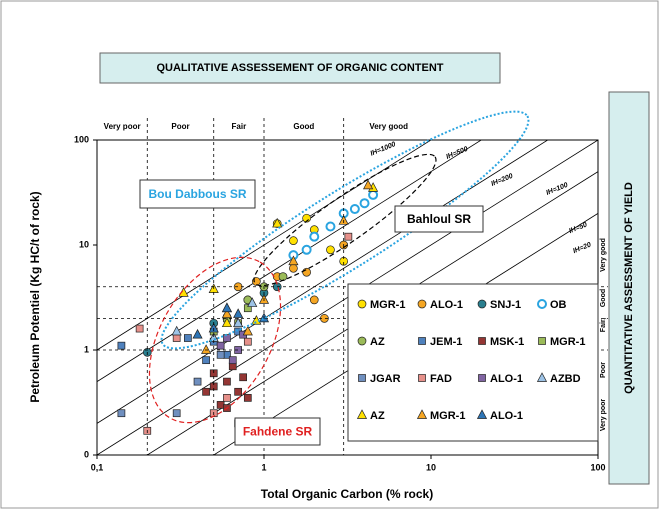 This screenshot has width=659, height=509. Describe the element at coordinates (603, 415) in the screenshot. I see `s2-class-label: Very poor` at that location.